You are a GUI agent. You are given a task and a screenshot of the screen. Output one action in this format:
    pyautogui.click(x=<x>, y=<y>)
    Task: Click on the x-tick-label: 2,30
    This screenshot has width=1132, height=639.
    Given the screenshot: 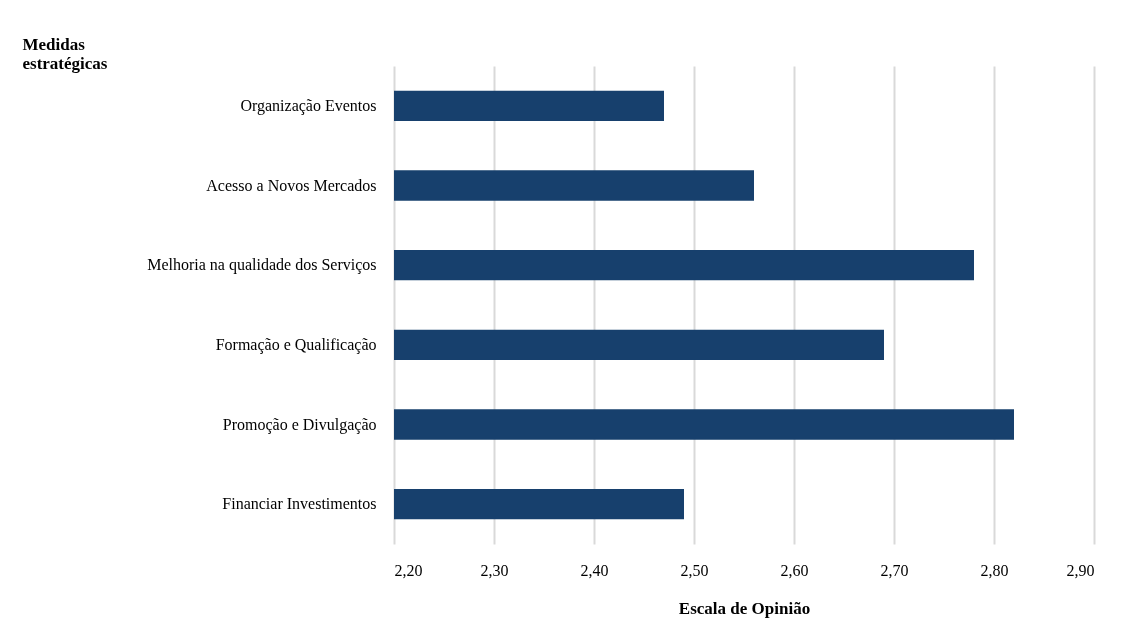 What is the action you would take?
    pyautogui.click(x=494, y=570)
    